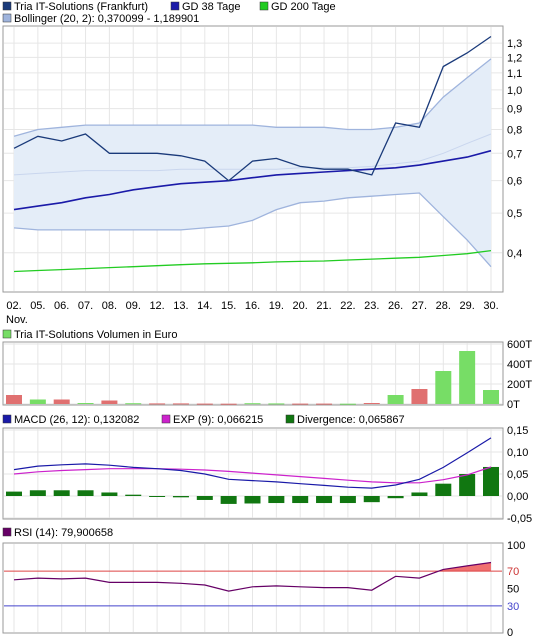  Describe the element at coordinates (7, 419) in the screenshot. I see `legend-swatch-macd` at that location.